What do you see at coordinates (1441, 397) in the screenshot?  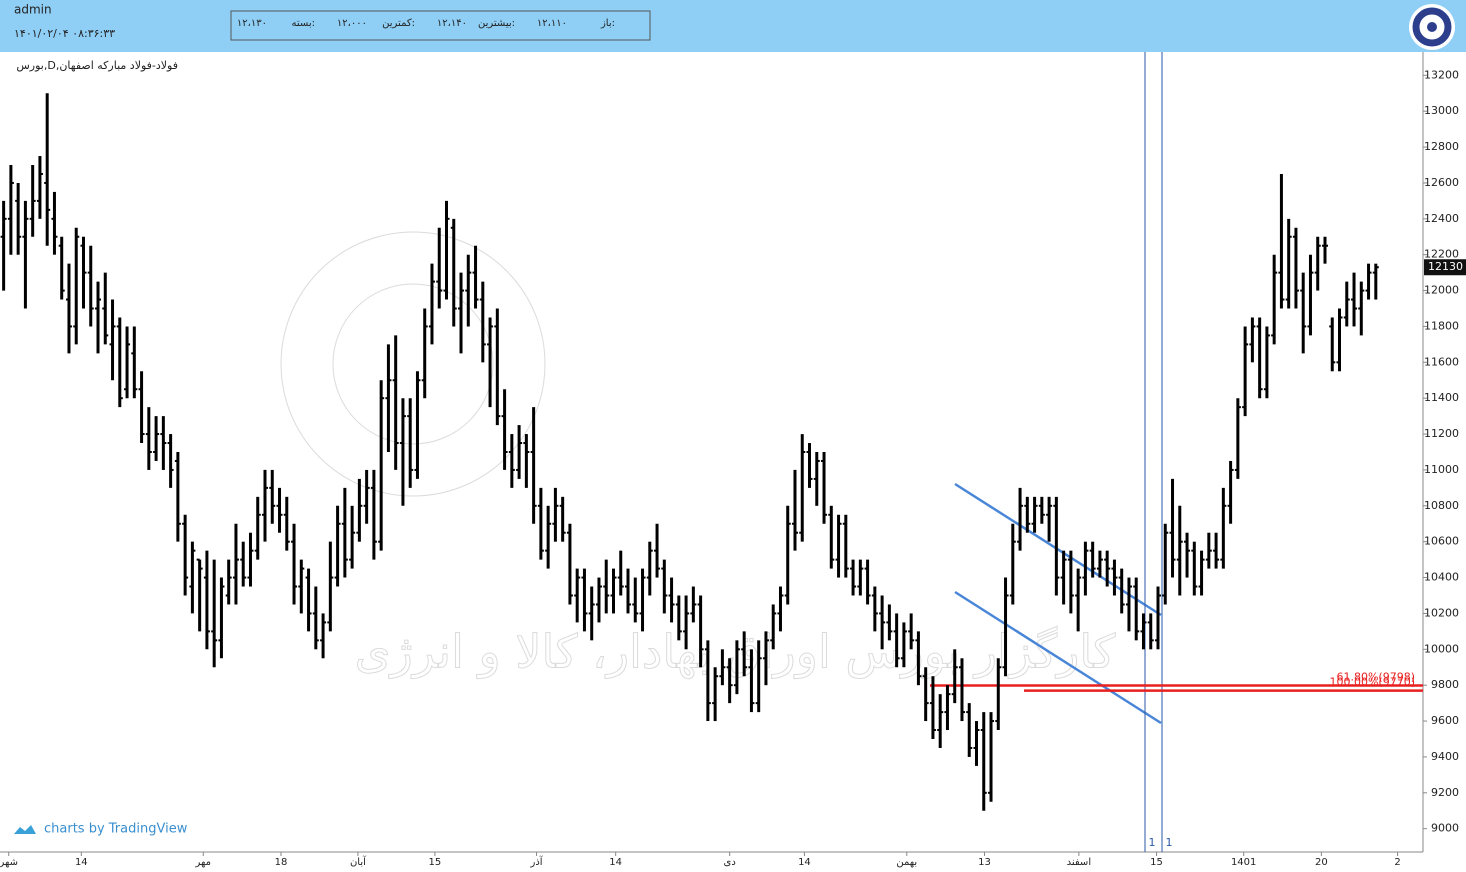 I see `y-tick-label: 11400` at bounding box center [1441, 397].